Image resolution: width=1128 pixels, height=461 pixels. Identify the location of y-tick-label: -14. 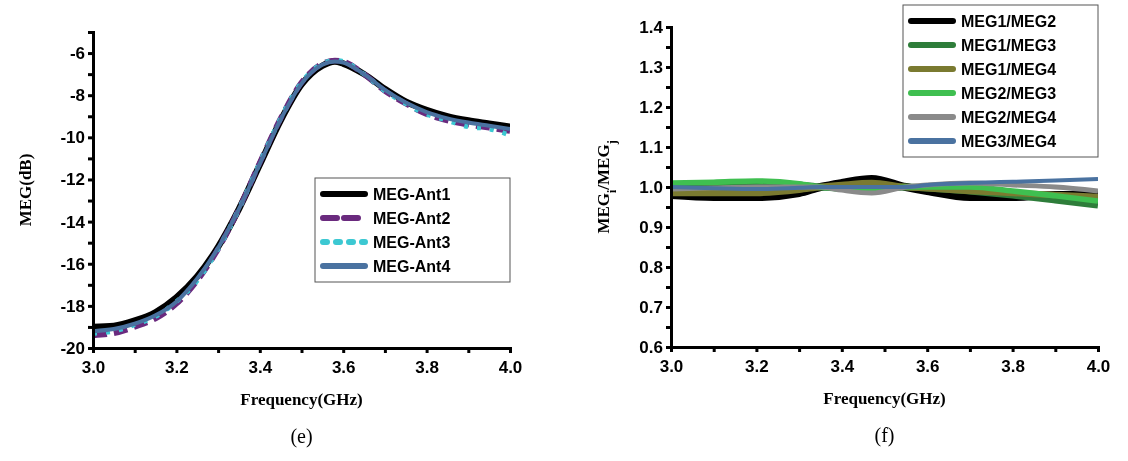
(73, 222).